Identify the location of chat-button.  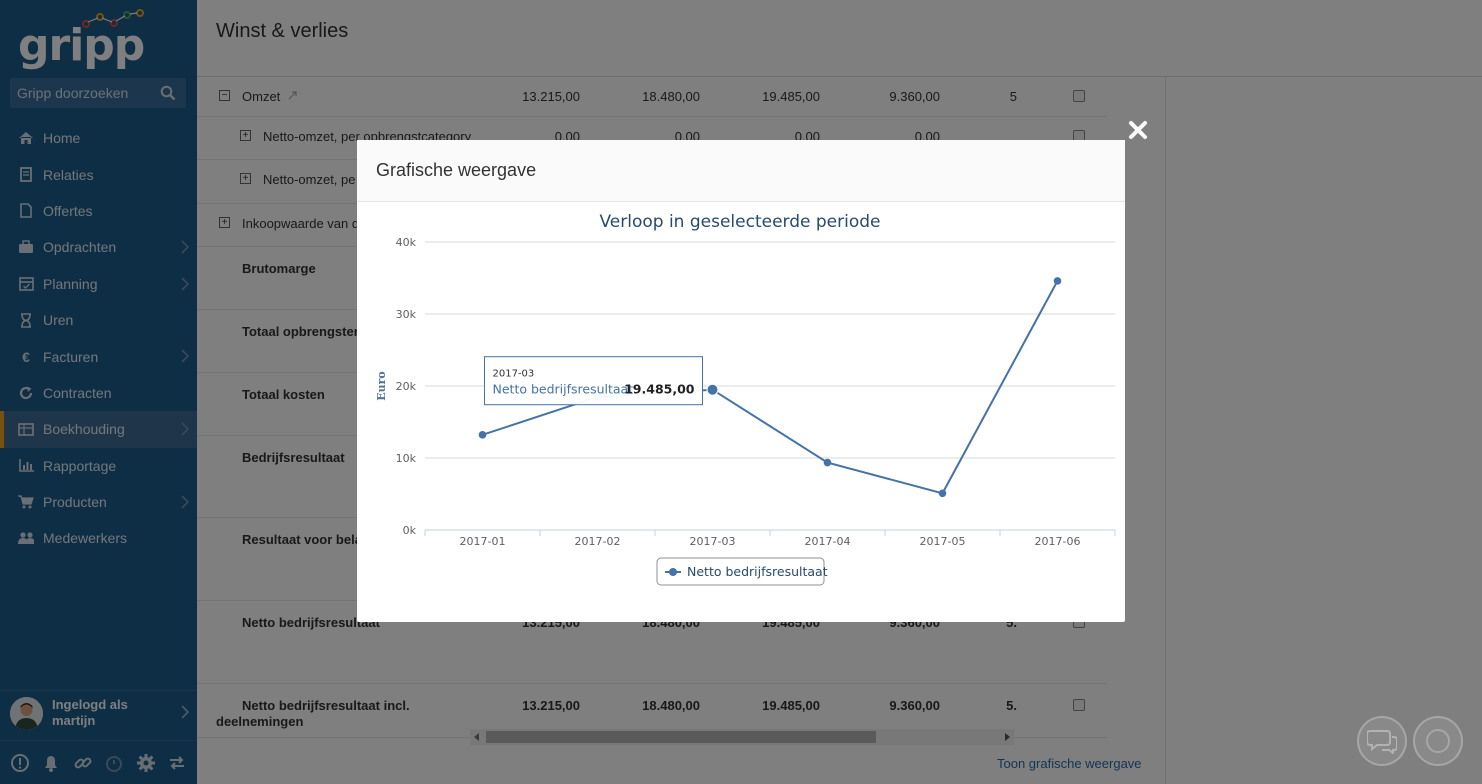
(1382, 741).